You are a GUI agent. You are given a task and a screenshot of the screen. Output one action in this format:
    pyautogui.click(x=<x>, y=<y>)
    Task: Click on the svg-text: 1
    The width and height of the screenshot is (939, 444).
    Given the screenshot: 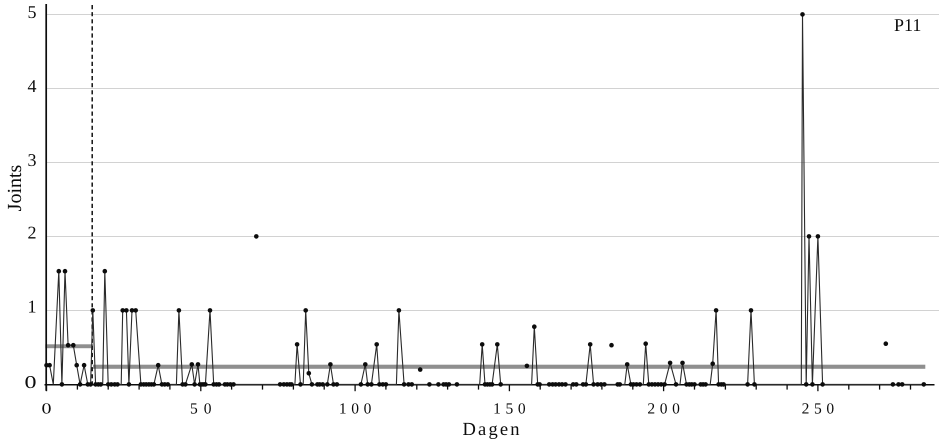 What is the action you would take?
    pyautogui.click(x=32, y=306)
    